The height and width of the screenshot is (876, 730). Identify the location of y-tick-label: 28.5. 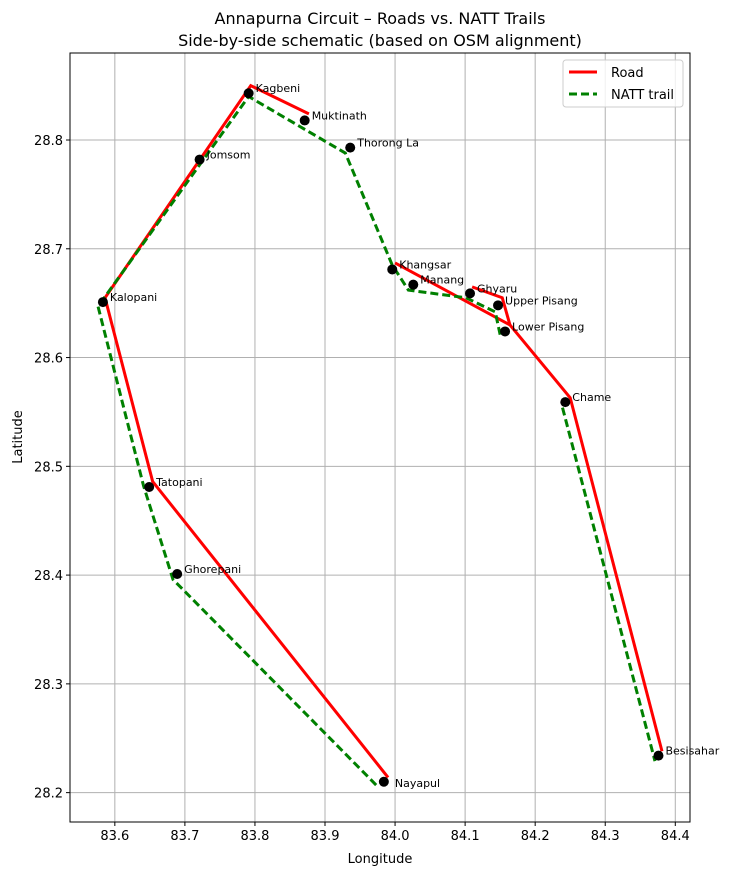
(48, 467).